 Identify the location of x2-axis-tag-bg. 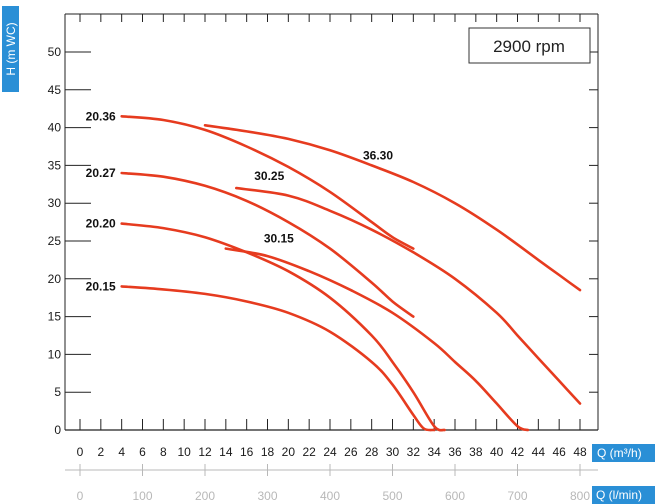
(623, 495).